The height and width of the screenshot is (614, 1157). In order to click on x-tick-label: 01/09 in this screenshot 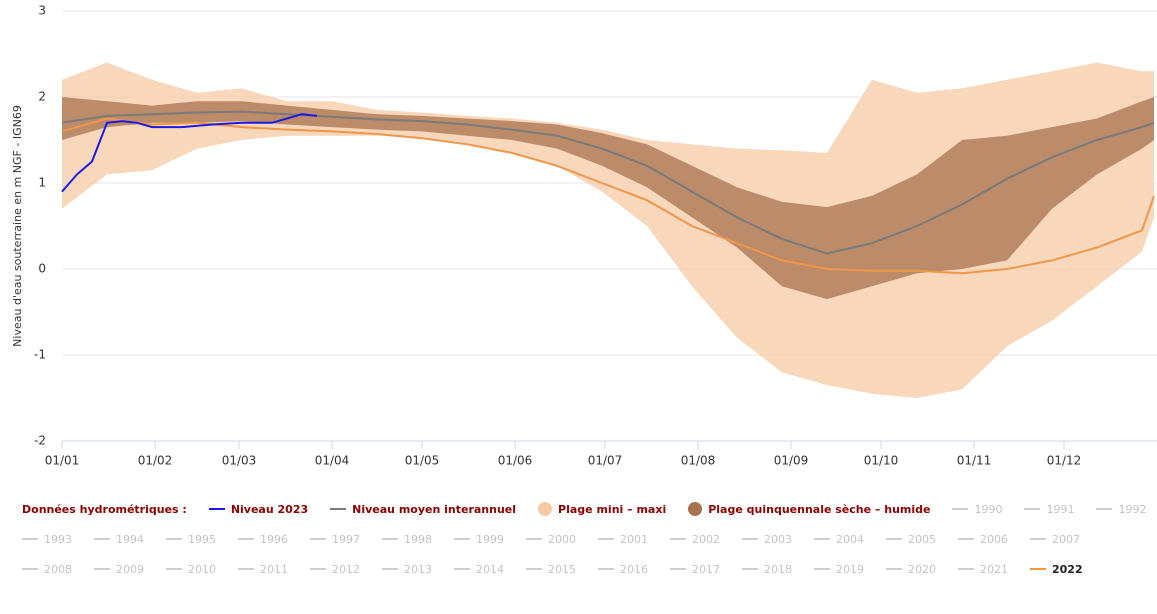, I will do `click(791, 461)`.